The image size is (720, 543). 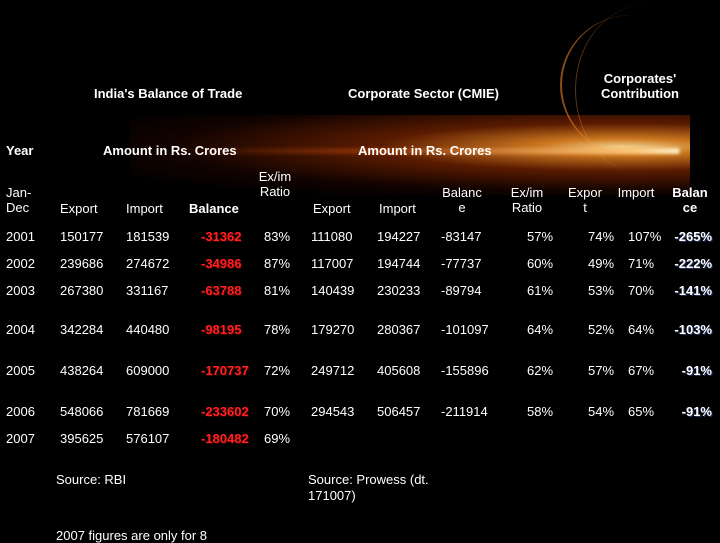 I want to click on table-cell-p-balance: -141%, so click(x=693, y=290).